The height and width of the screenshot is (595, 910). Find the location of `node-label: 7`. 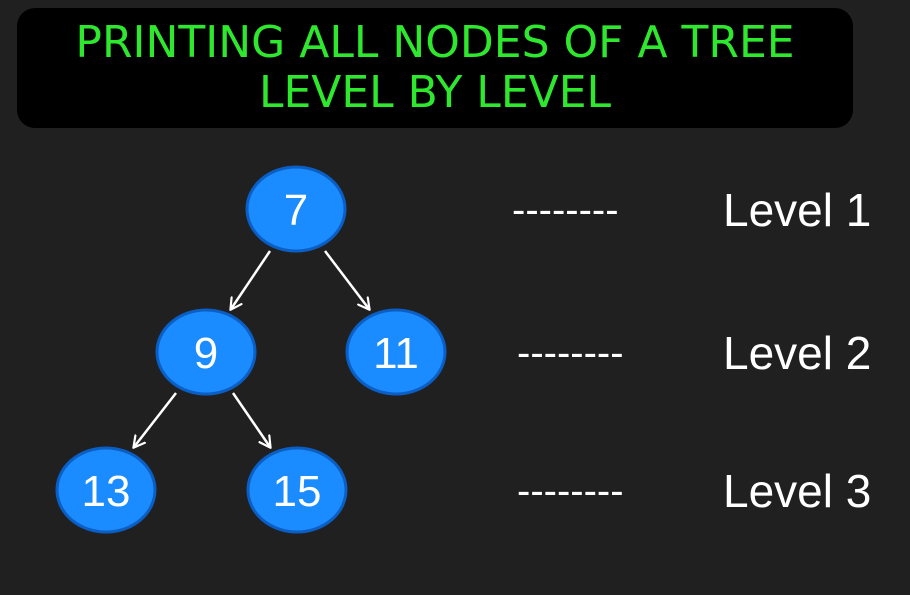

node-label: 7 is located at coordinates (296, 210).